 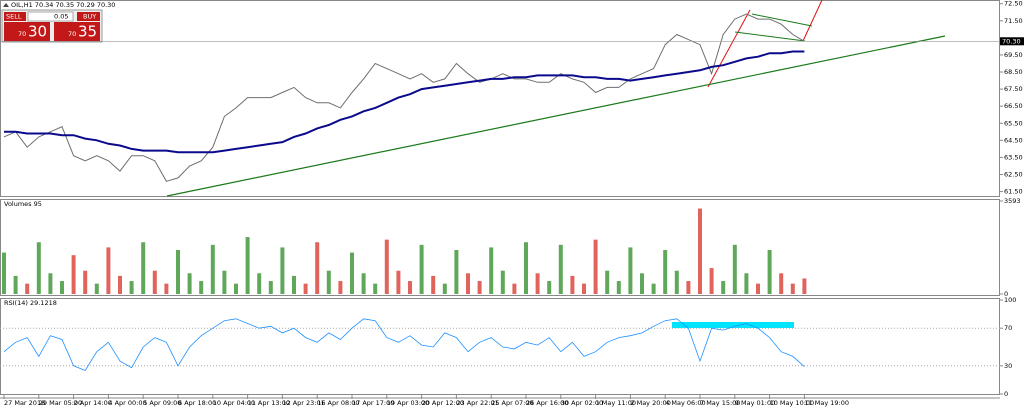 What do you see at coordinates (1013, 123) in the screenshot?
I see `y-tick-label: 65.50` at bounding box center [1013, 123].